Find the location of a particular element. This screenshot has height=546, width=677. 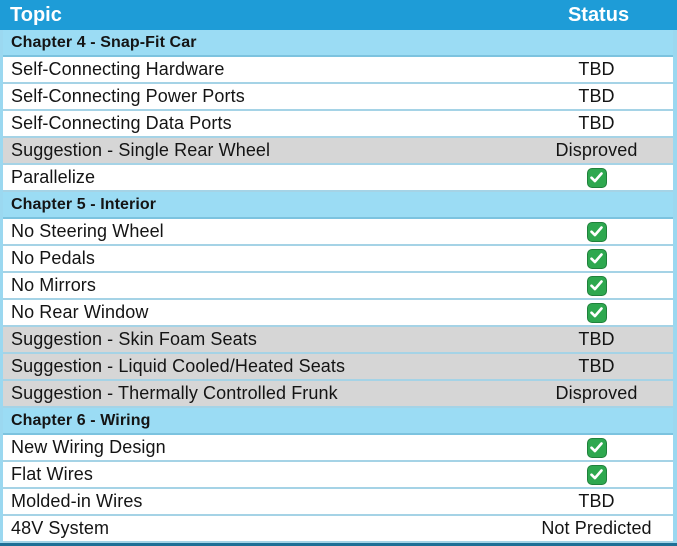

table-row: 48V System Not Predicted is located at coordinates (338, 529).